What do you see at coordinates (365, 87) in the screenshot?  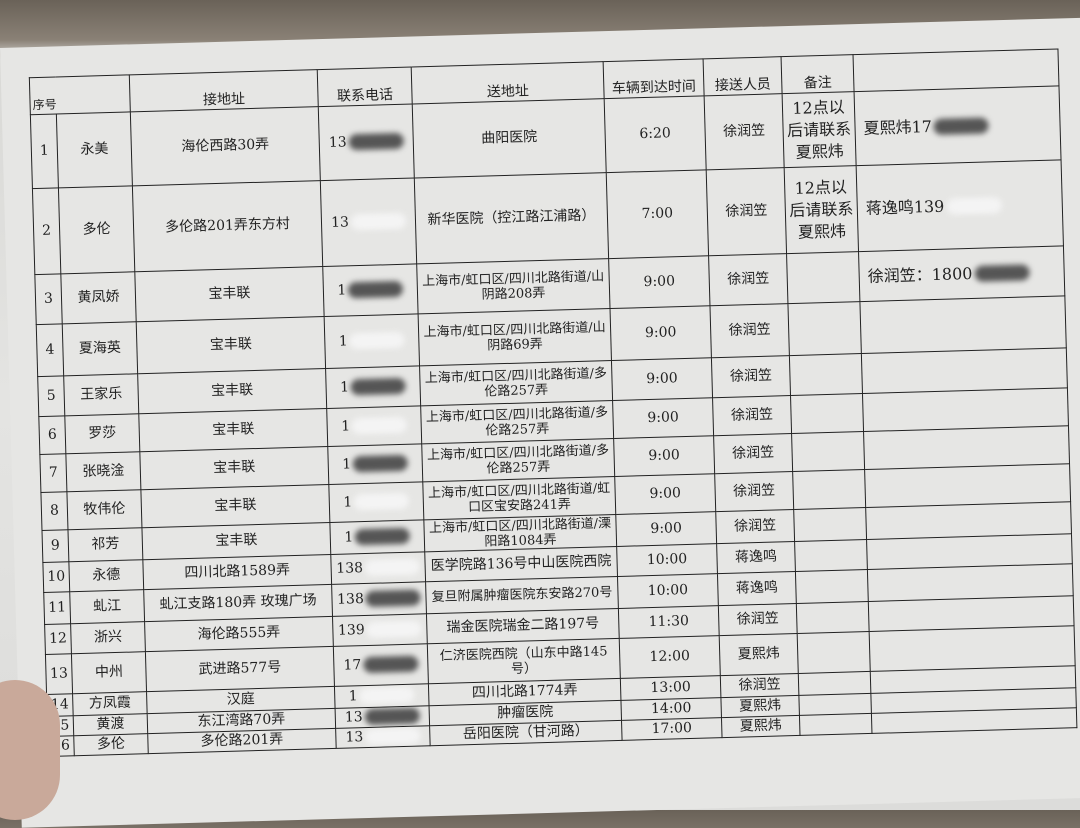 I see `header-phone: 联系电话` at bounding box center [365, 87].